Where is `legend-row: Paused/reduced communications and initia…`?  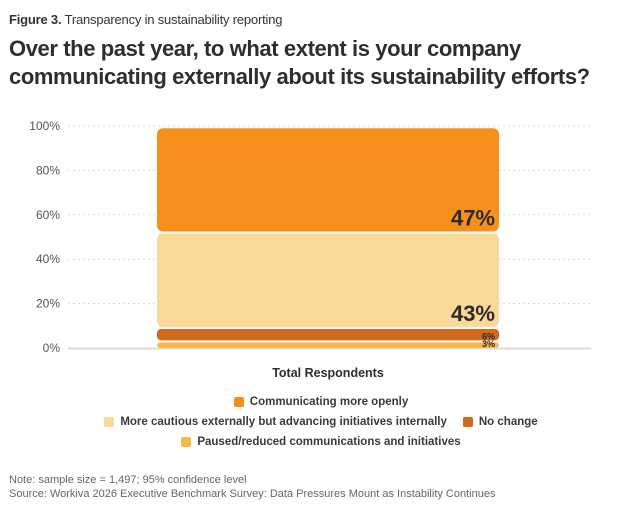 legend-row: Paused/reduced communications and initia… is located at coordinates (321, 442).